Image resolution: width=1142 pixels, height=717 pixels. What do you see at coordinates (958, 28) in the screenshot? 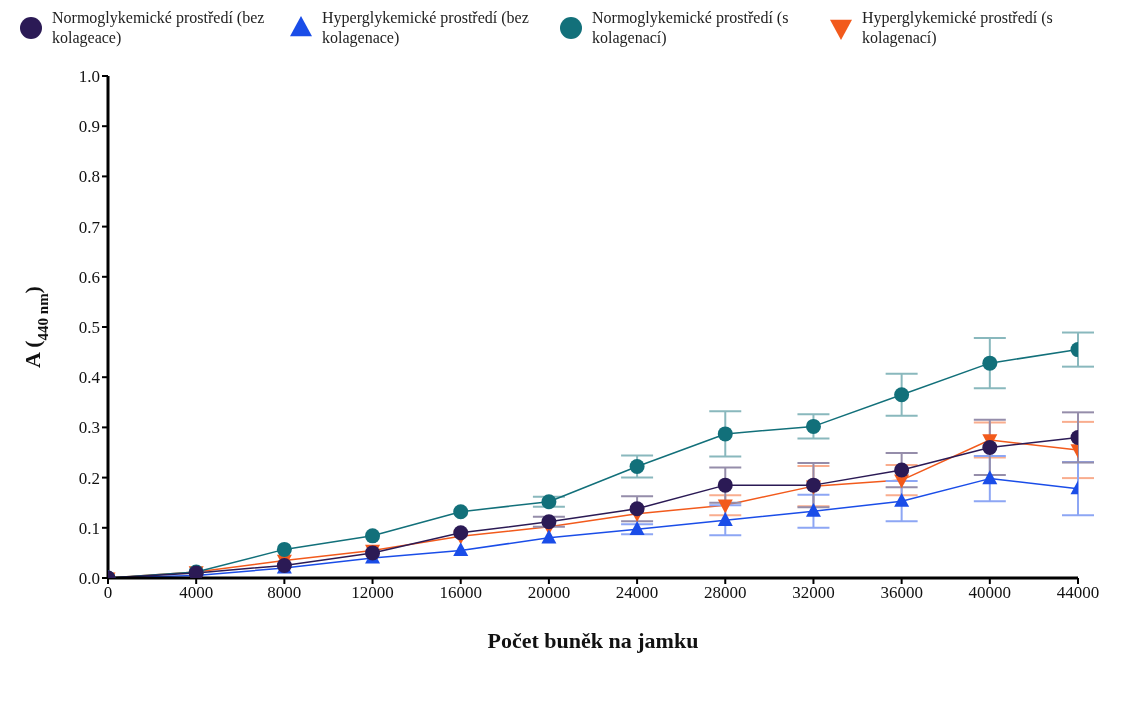
I see `legend-label: Hyperglykemické prostředí (s kolagenací)` at bounding box center [958, 28].